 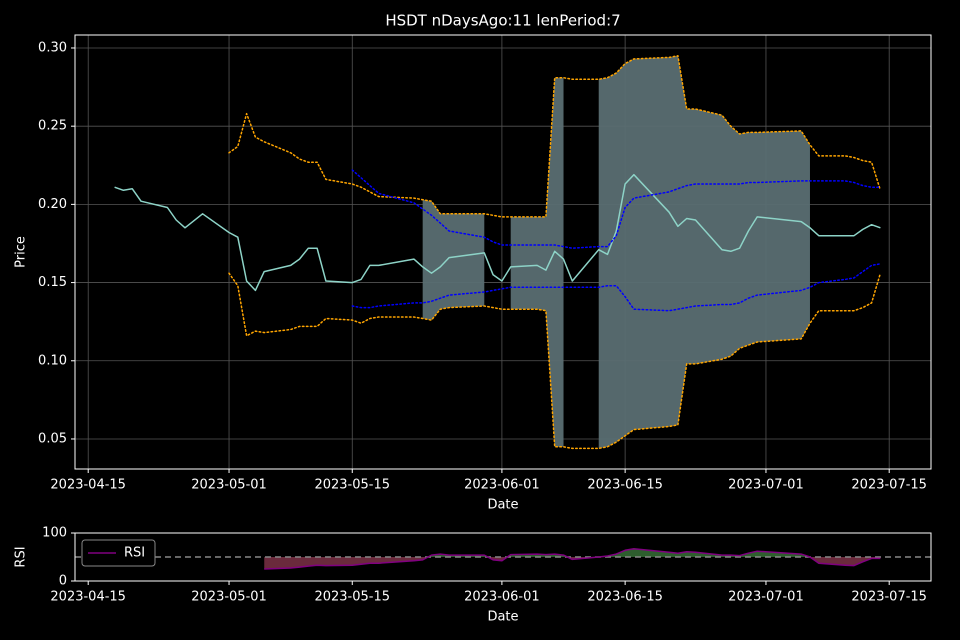 What do you see at coordinates (52, 47) in the screenshot?
I see `y-tick-label: 0.30` at bounding box center [52, 47].